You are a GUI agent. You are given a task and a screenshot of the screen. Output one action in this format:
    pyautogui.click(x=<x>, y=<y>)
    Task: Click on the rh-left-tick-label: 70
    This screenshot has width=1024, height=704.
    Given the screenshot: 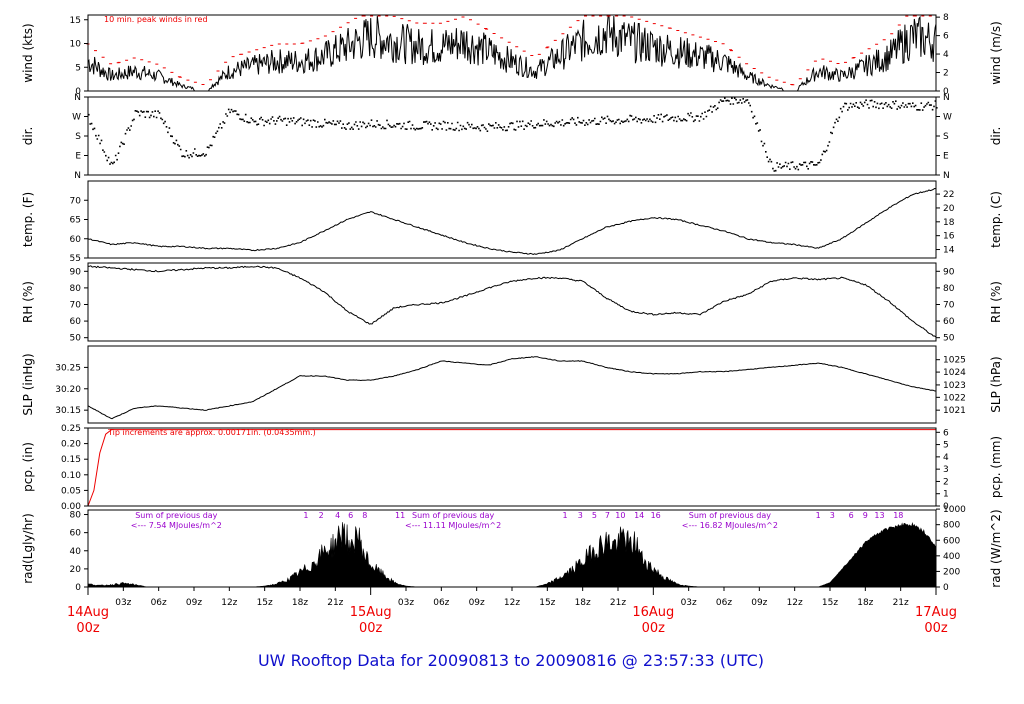 What is the action you would take?
    pyautogui.click(x=76, y=305)
    